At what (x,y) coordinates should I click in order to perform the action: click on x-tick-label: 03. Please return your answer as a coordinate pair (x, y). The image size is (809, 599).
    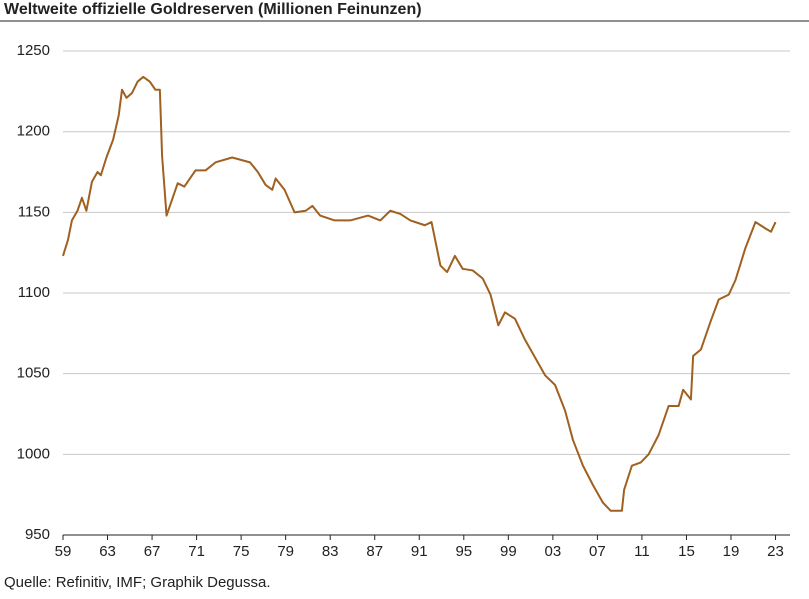
    Looking at the image, I should click on (553, 551).